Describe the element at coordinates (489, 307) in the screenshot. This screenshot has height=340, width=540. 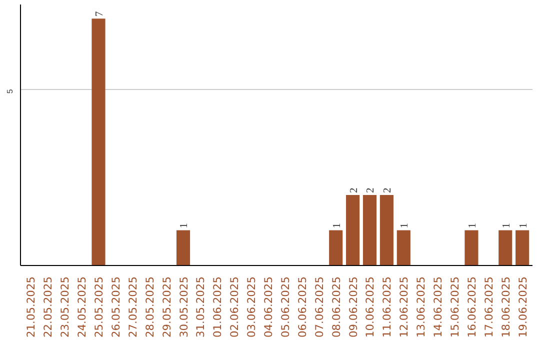
I see `x-tick-label: 17.06.2025` at that location.